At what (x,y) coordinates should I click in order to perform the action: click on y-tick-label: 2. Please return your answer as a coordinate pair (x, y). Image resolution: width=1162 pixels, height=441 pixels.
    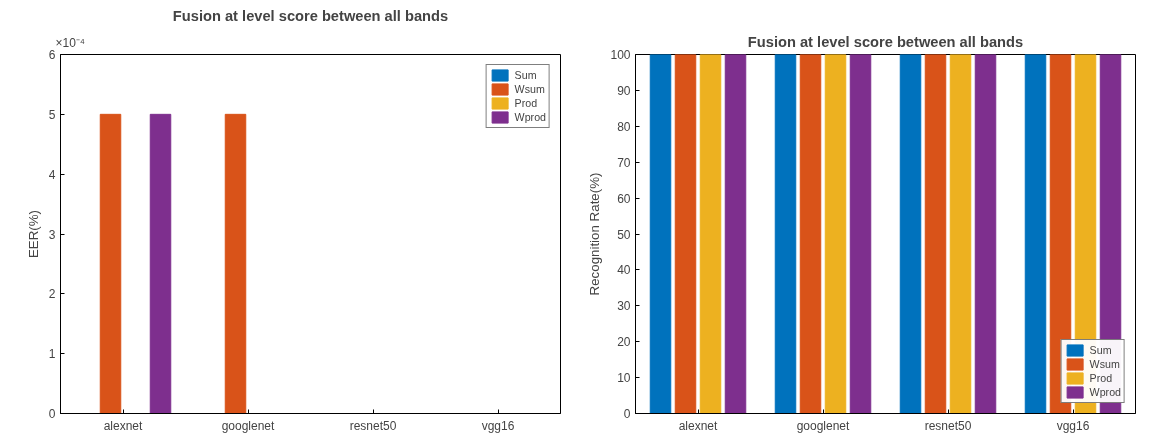
    Looking at the image, I should click on (52, 294).